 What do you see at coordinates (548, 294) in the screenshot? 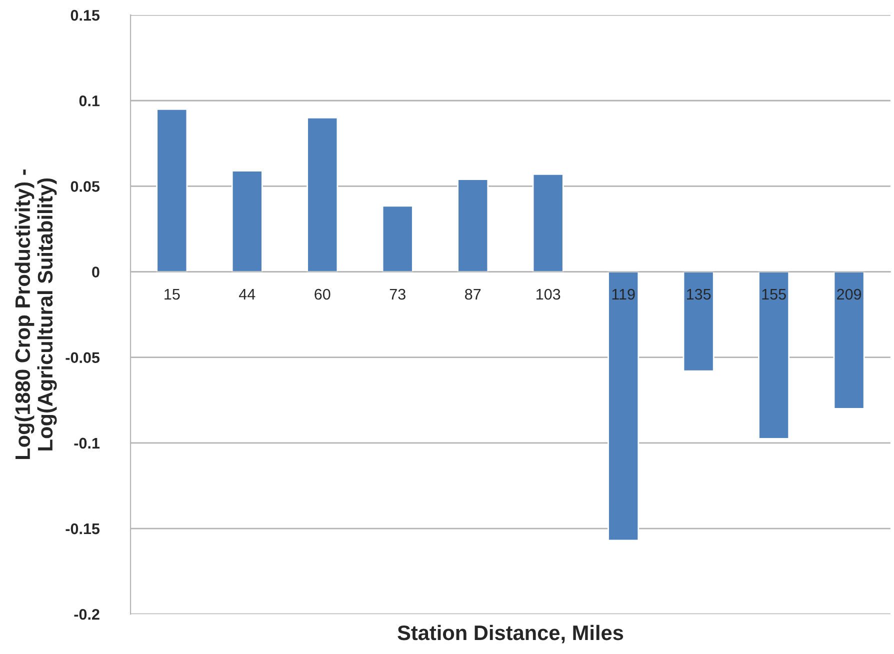
I see `x-tick-label: 103` at bounding box center [548, 294].